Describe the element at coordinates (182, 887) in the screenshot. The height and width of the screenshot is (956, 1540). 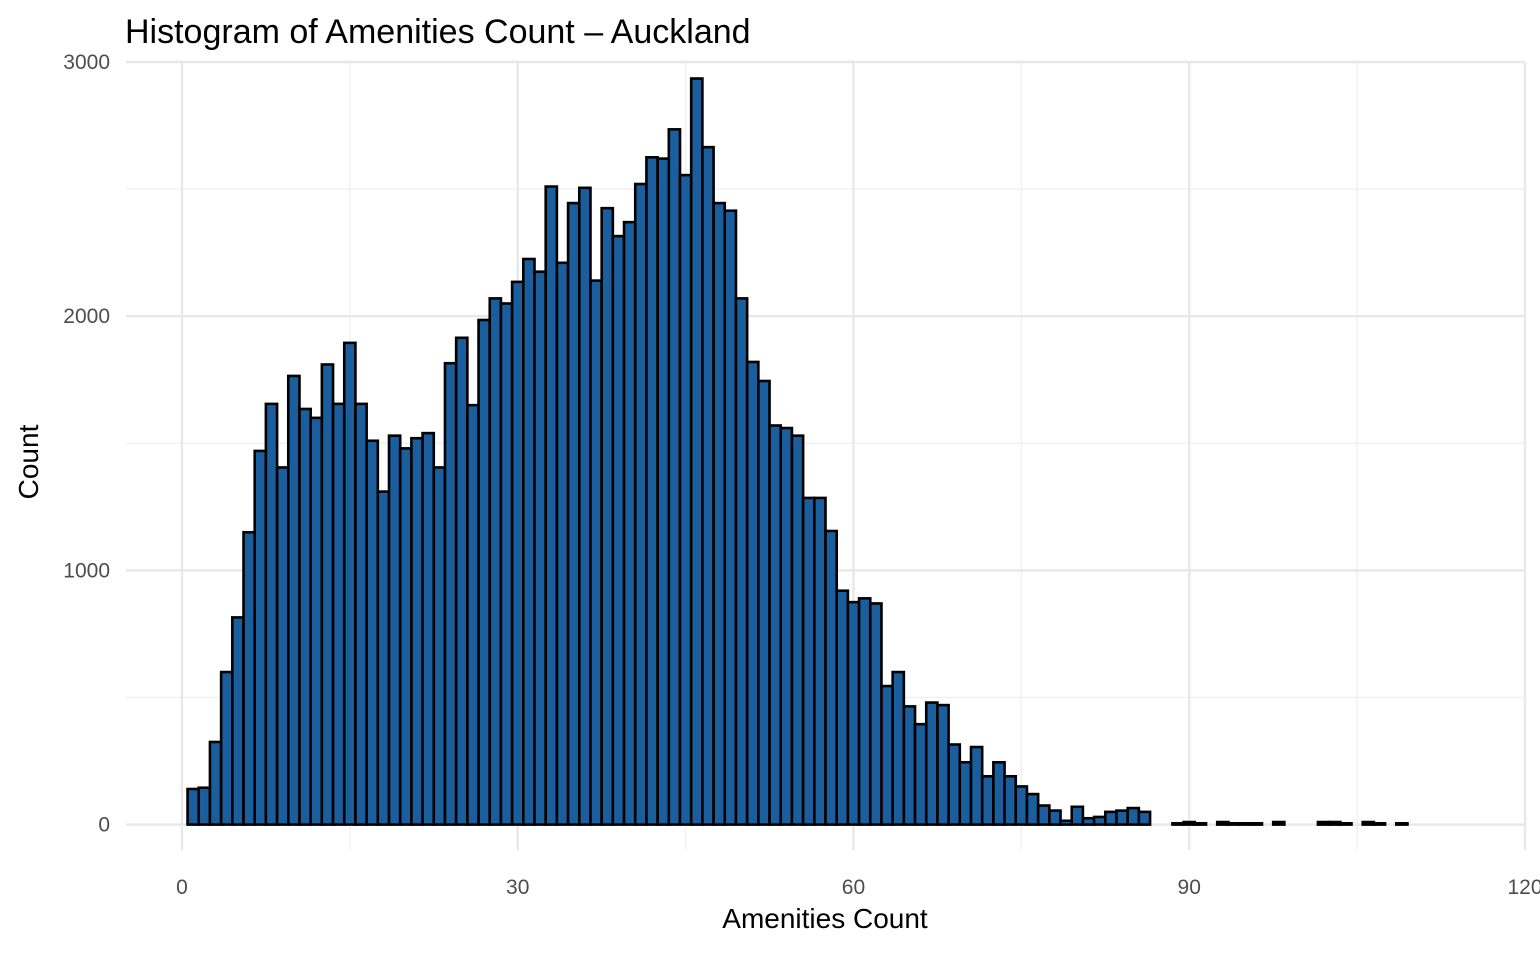
I see `x-tick-label: 0` at that location.